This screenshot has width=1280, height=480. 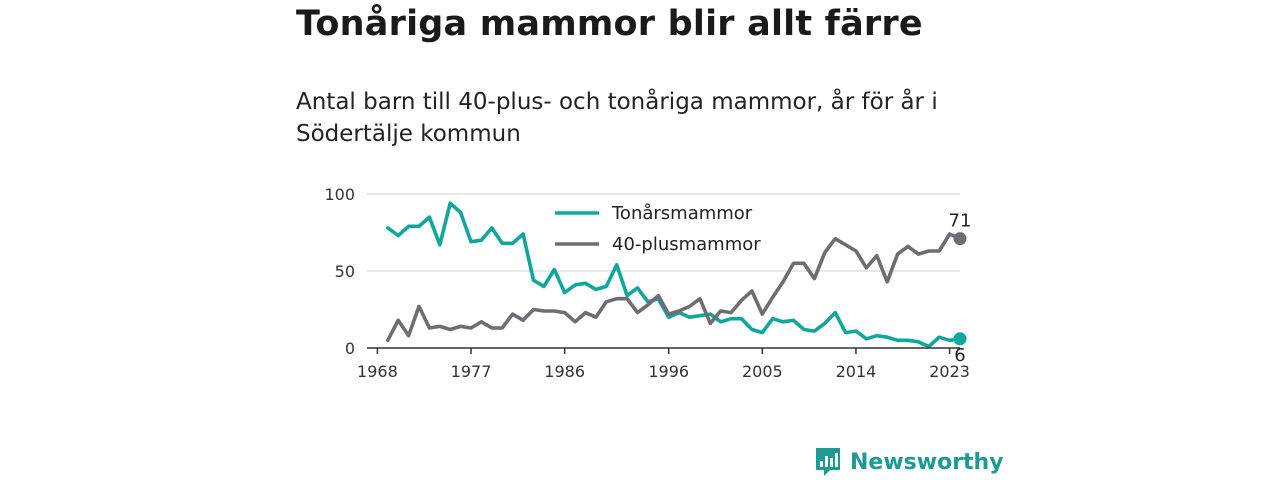 I want to click on end-point-forty-plus, so click(x=960, y=239).